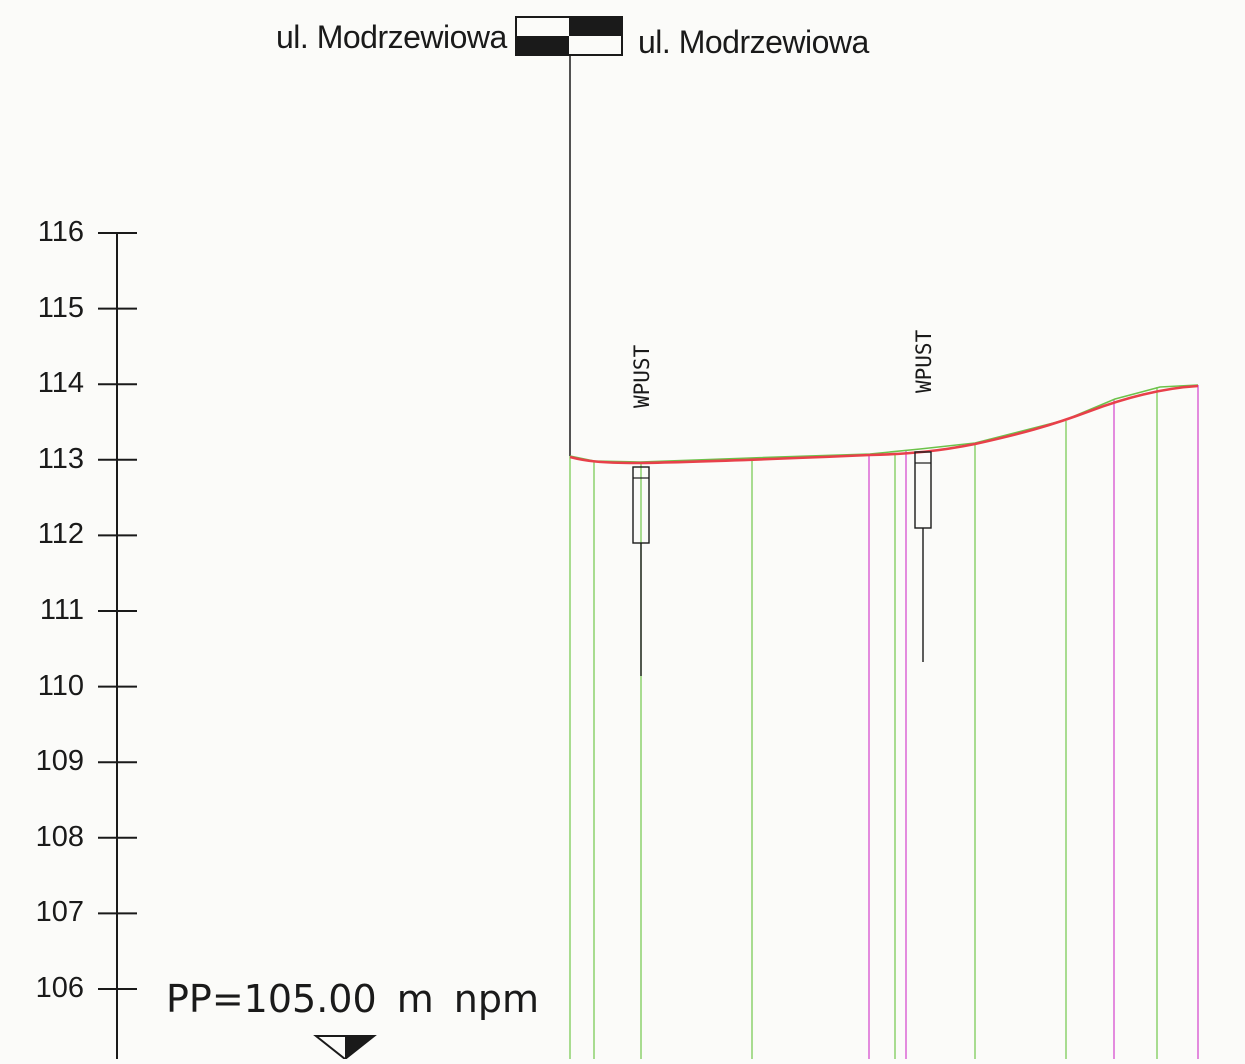  What do you see at coordinates (60, 383) in the screenshot?
I see `elevation-tick-label-114: 114` at bounding box center [60, 383].